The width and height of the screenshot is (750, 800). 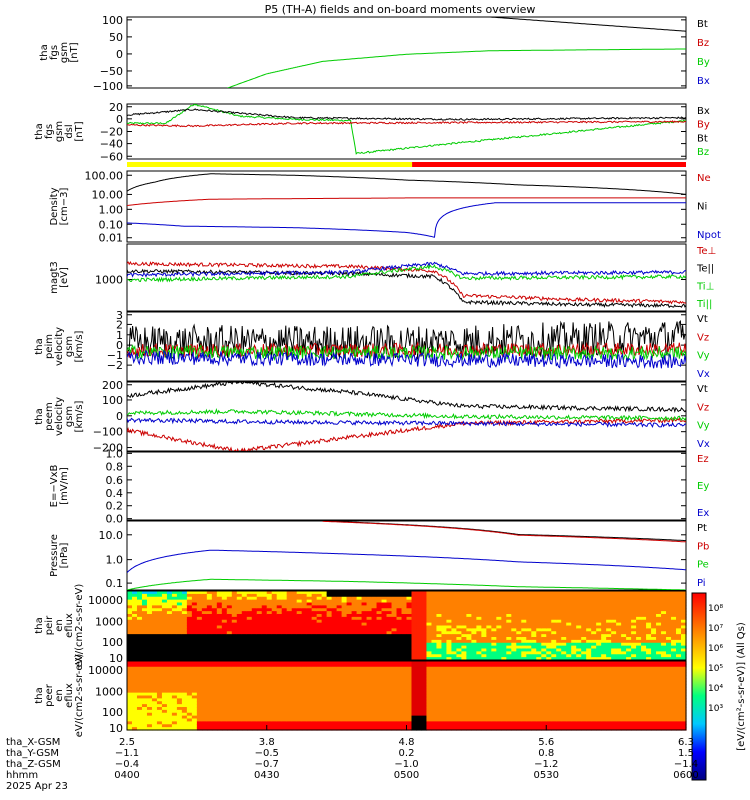 I want to click on panel-frame, so click(x=406, y=277).